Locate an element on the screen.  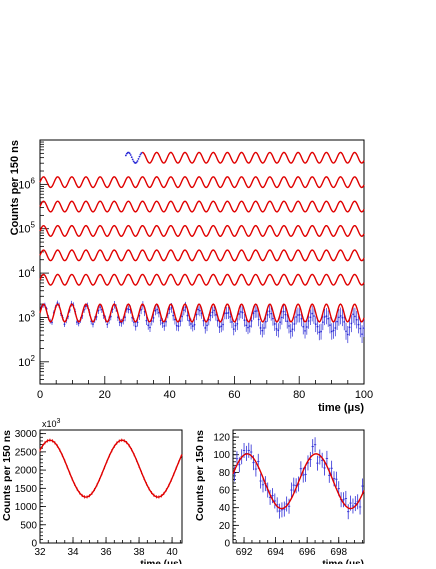
x-tick-label: 694 is located at coordinates (275, 552).